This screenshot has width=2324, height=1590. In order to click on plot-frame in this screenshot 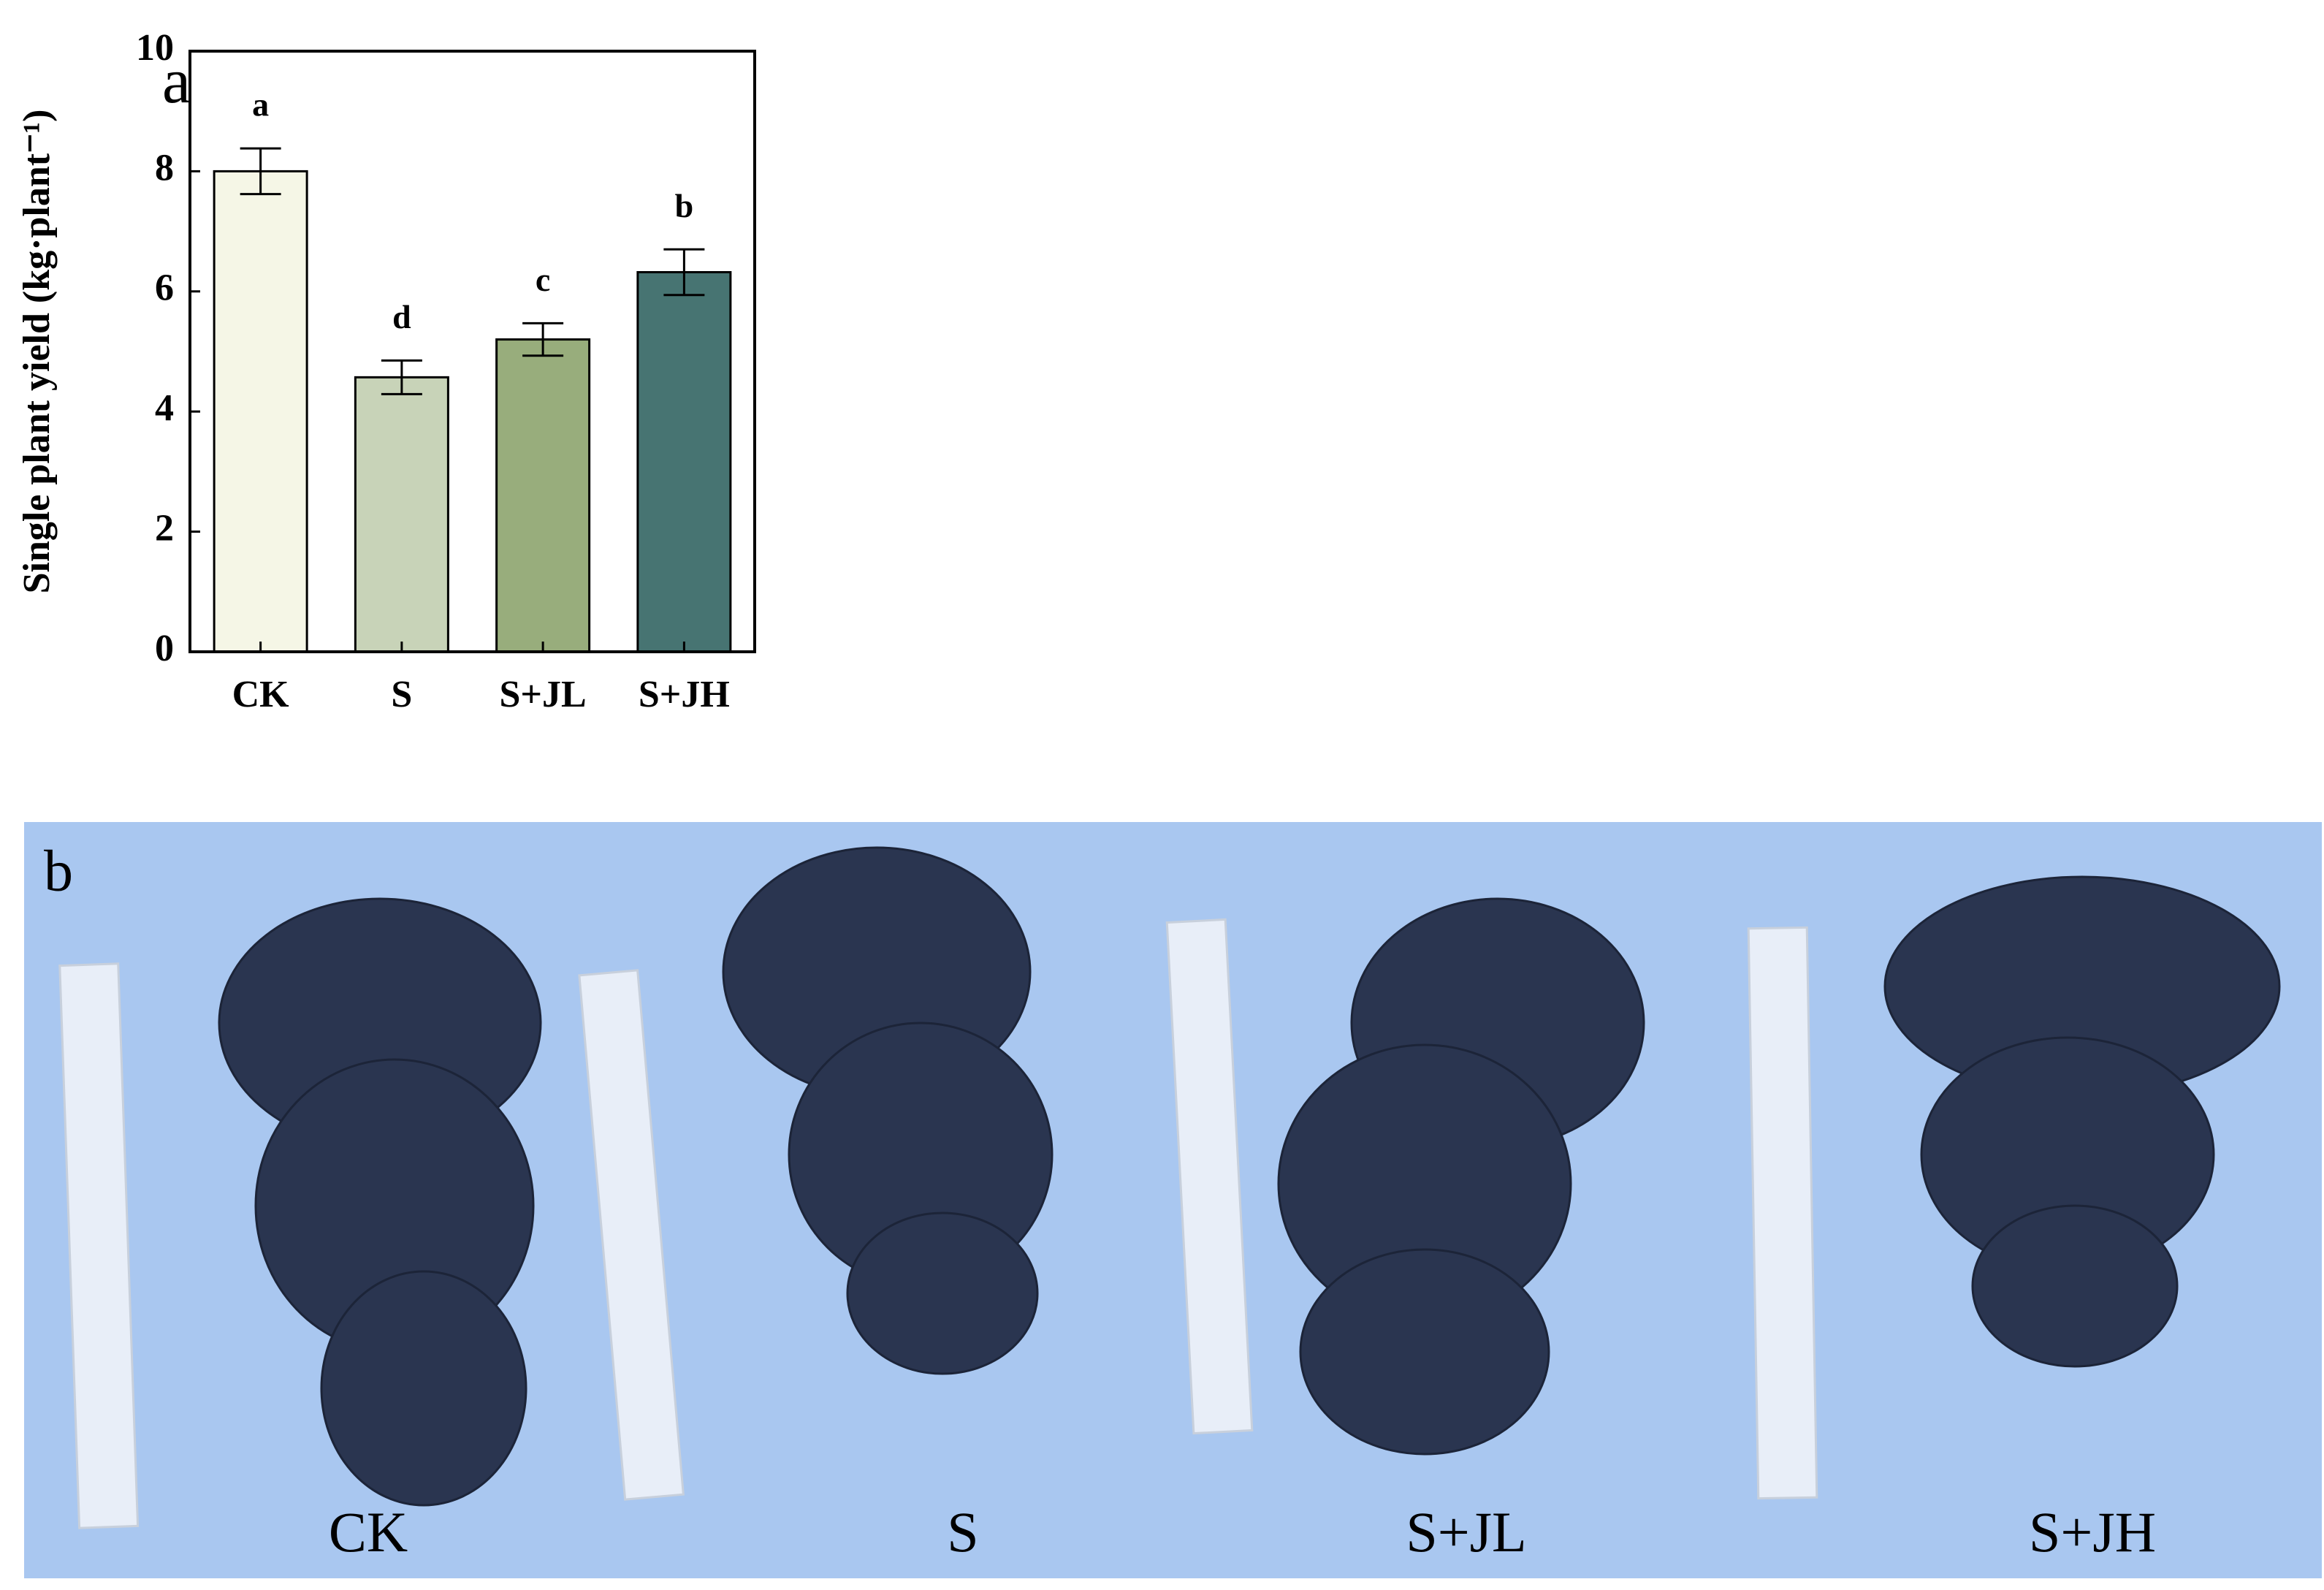, I will do `click(472, 351)`.